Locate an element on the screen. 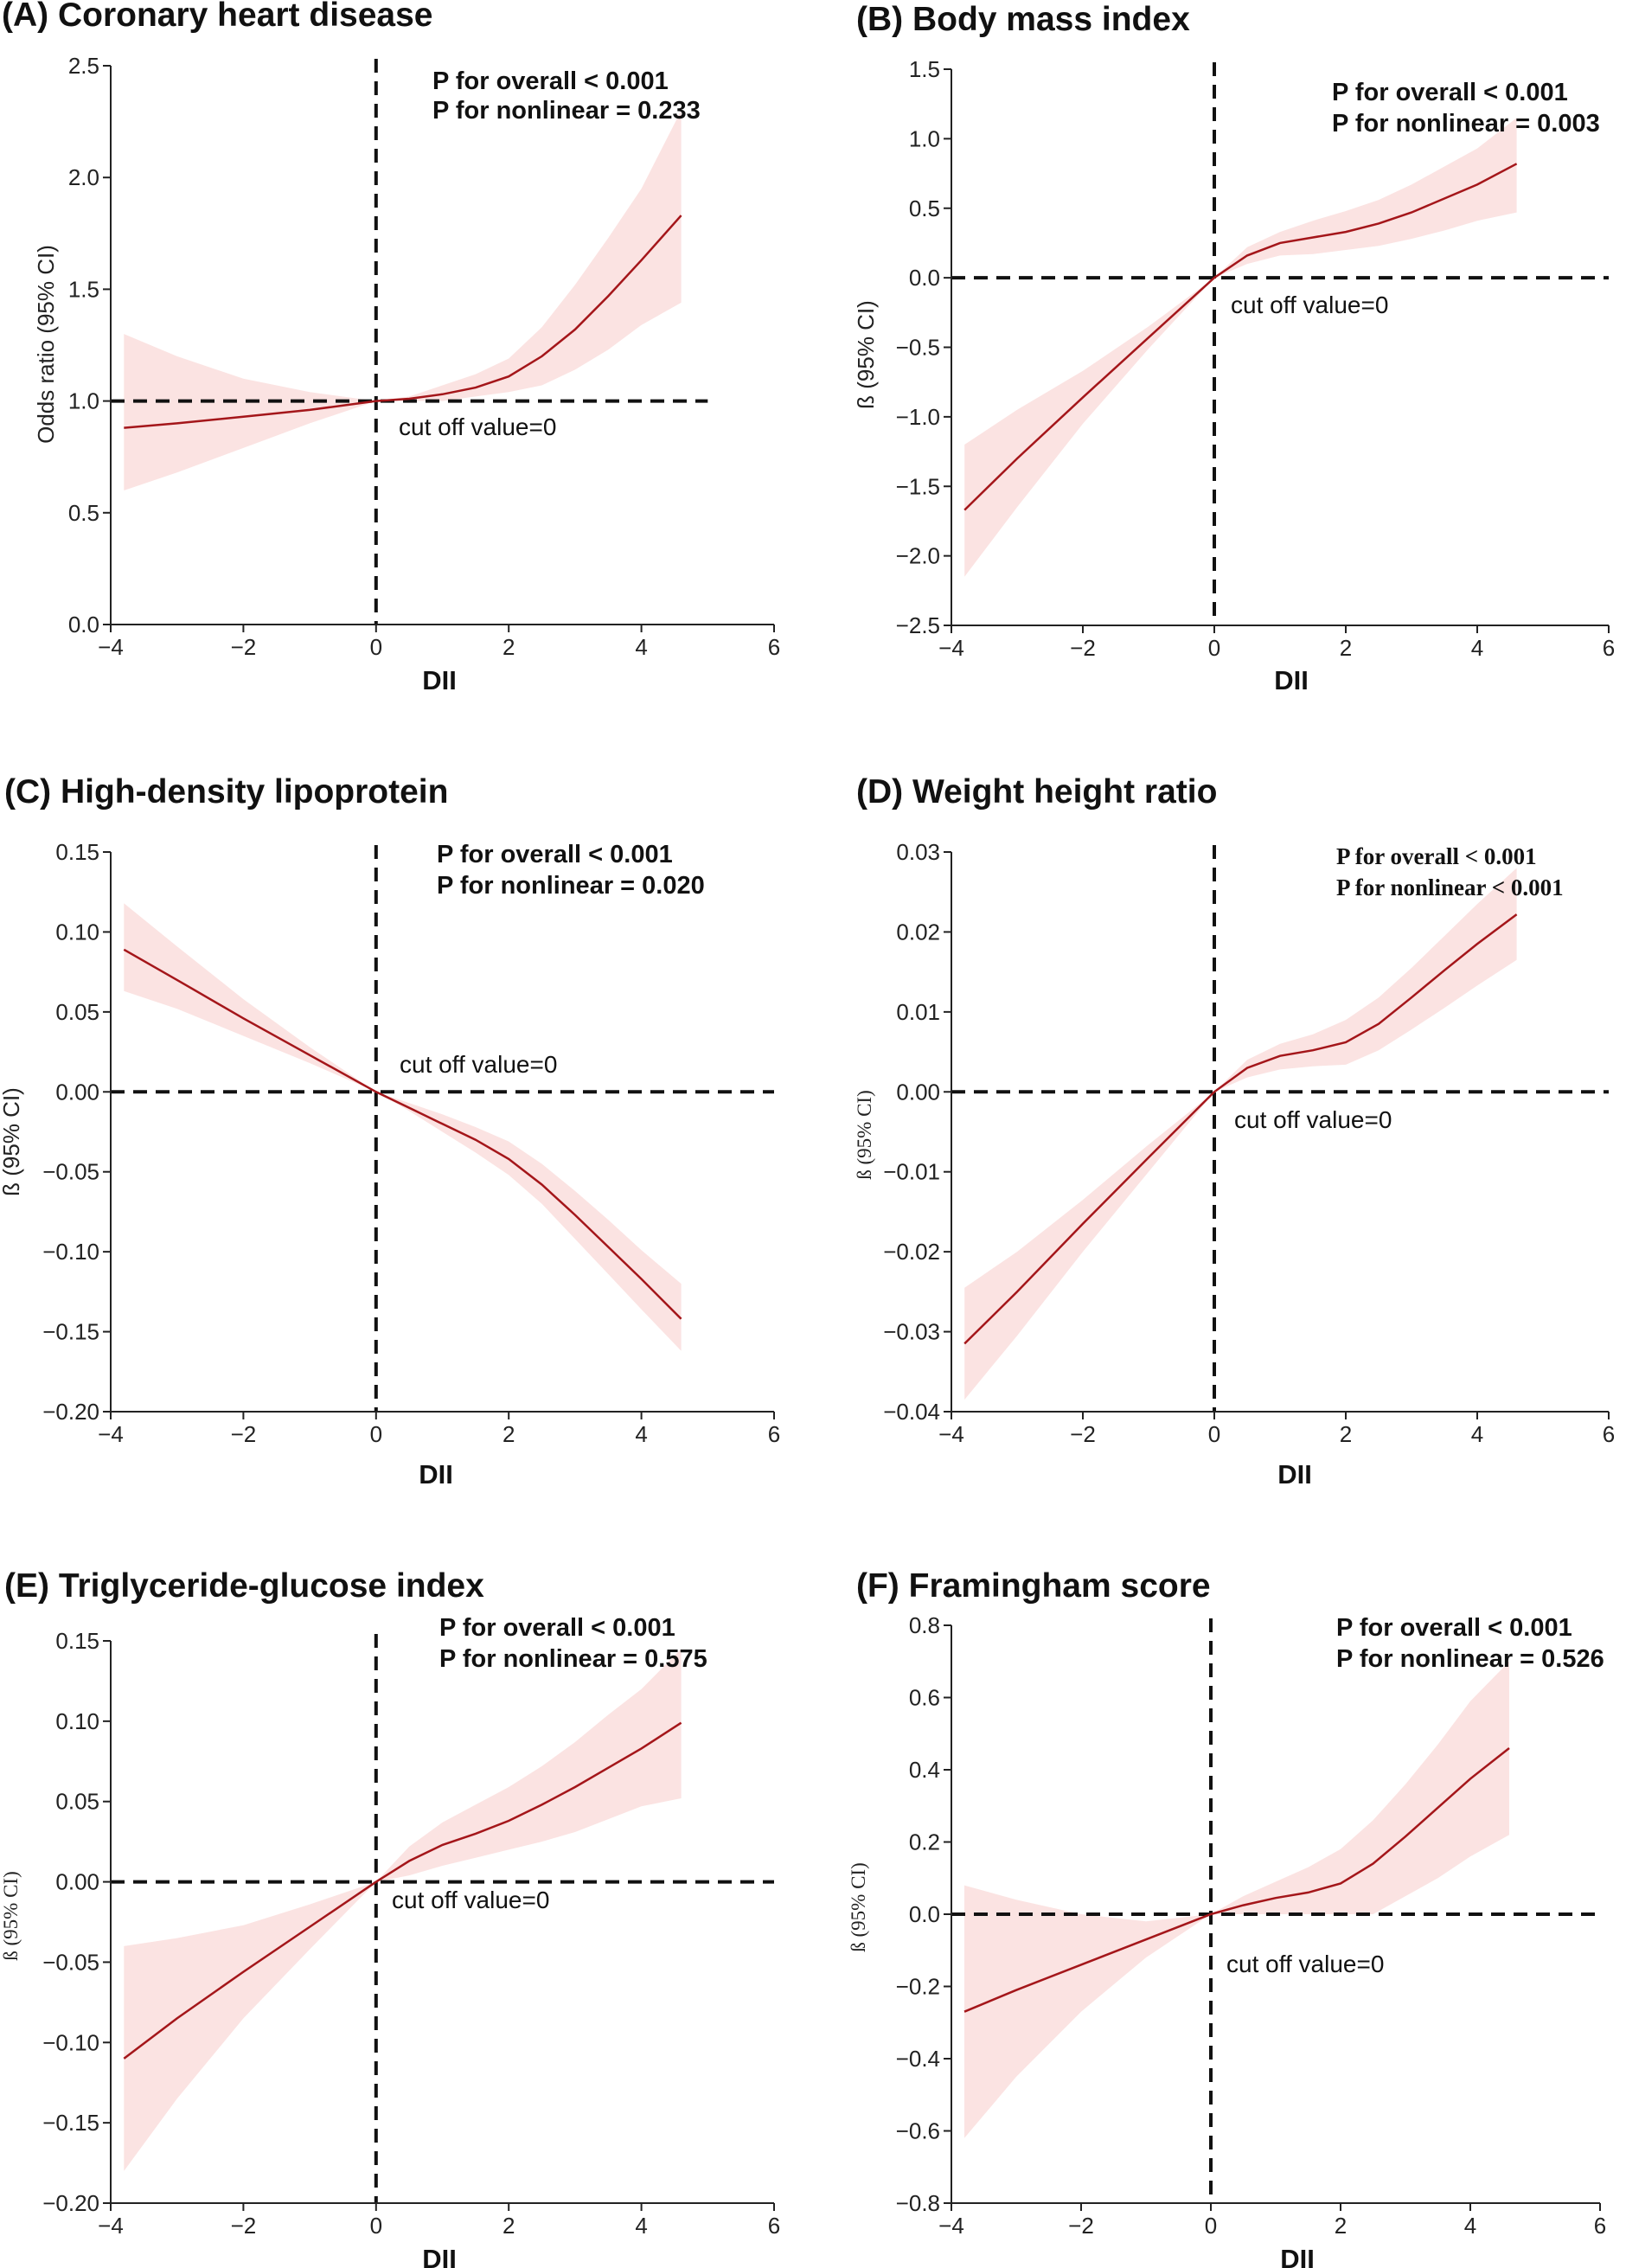  panel-e-y-tick-label: 0.10 is located at coordinates (77, 1721).